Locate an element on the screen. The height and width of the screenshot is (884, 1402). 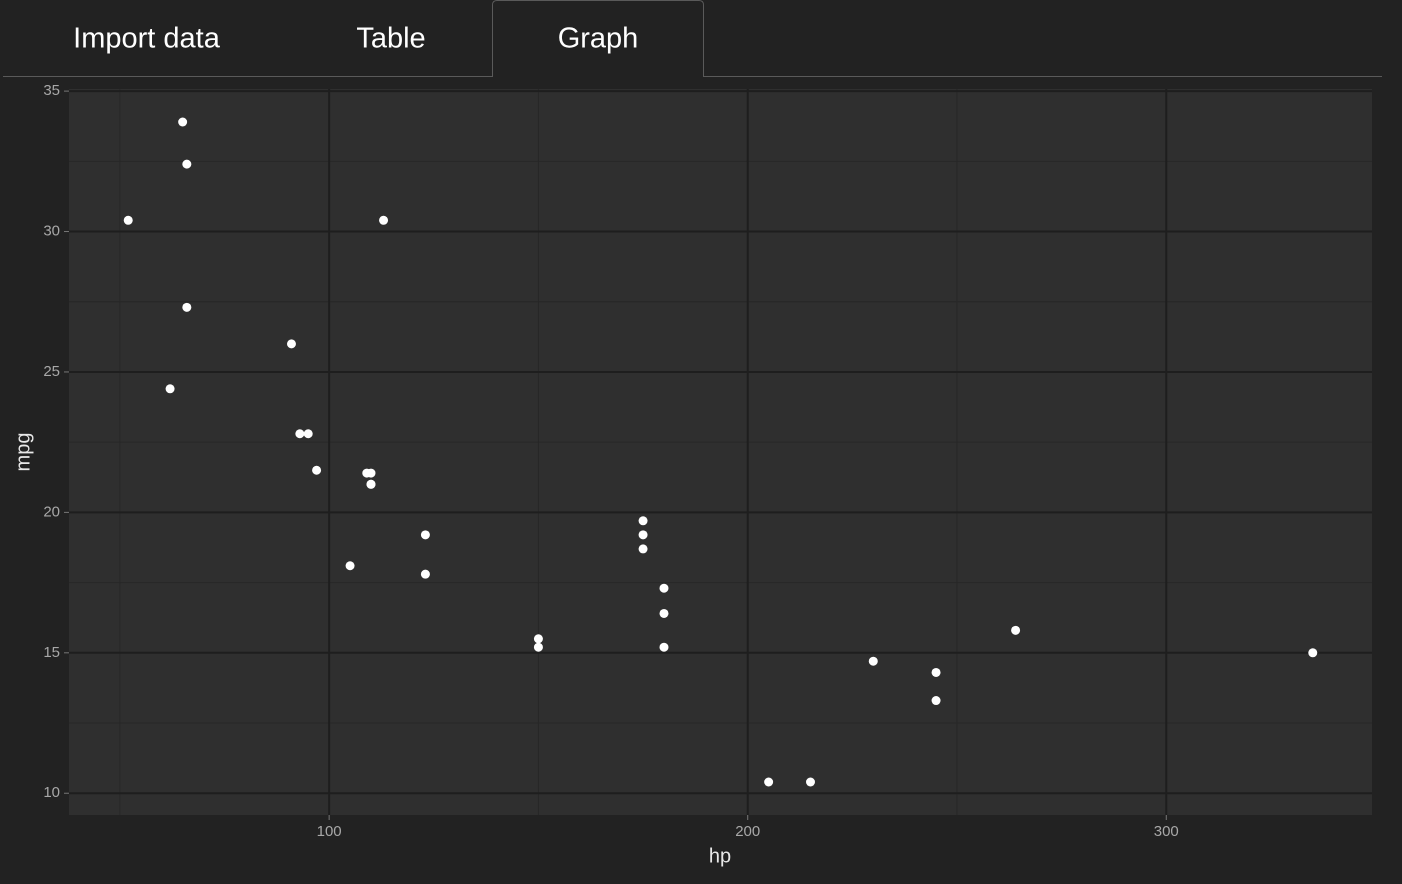
y-tick-label: 15 is located at coordinates (51, 652).